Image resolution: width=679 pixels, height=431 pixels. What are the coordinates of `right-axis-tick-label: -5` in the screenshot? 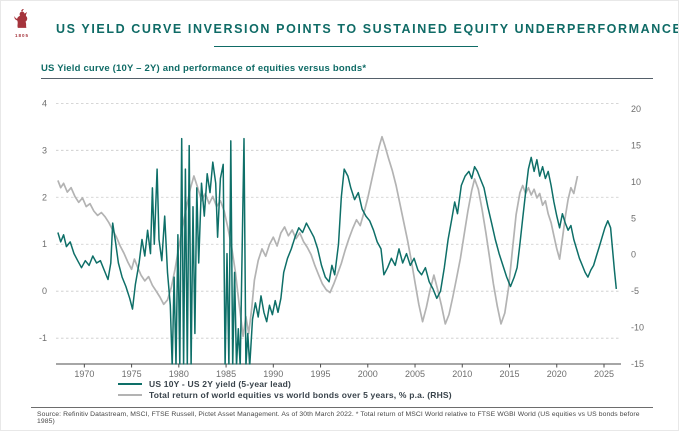 It's located at (635, 291).